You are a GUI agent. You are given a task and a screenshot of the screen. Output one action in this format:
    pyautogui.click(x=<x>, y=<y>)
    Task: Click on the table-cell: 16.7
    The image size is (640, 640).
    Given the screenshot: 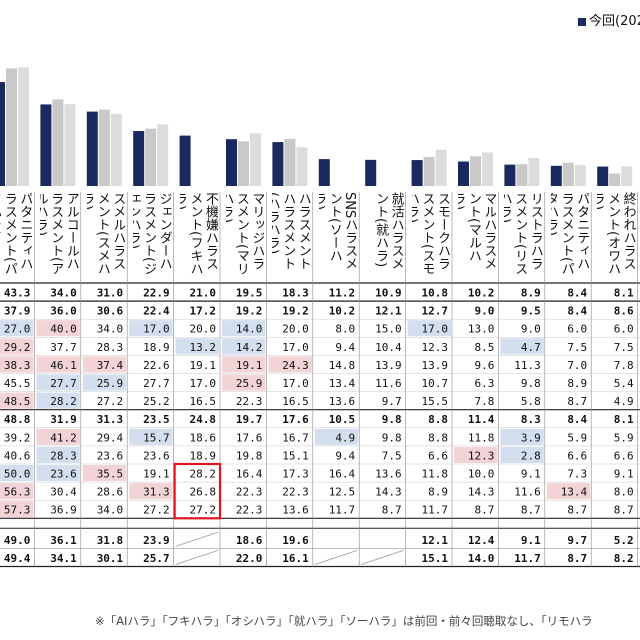 What is the action you would take?
    pyautogui.click(x=295, y=437)
    